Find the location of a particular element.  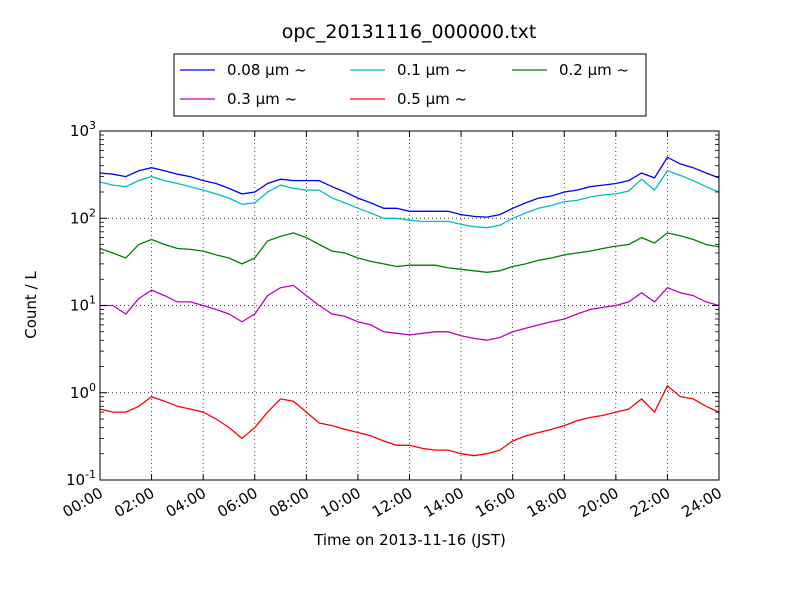

x-axis-label: Time on 2013-11-16 (JST) is located at coordinates (409, 540).